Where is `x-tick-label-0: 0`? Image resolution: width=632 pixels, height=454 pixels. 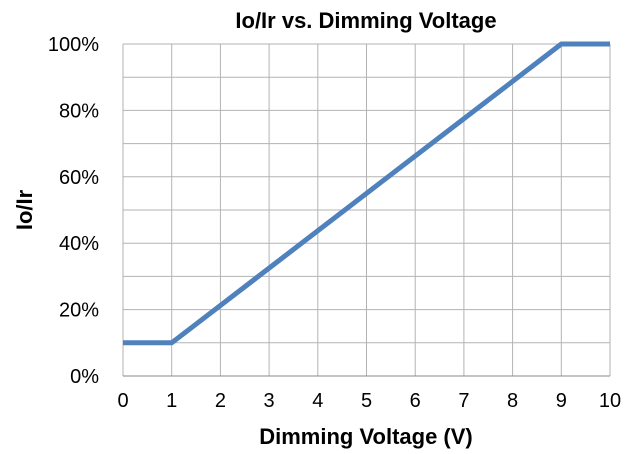
x-tick-label-0: 0 is located at coordinates (122, 401).